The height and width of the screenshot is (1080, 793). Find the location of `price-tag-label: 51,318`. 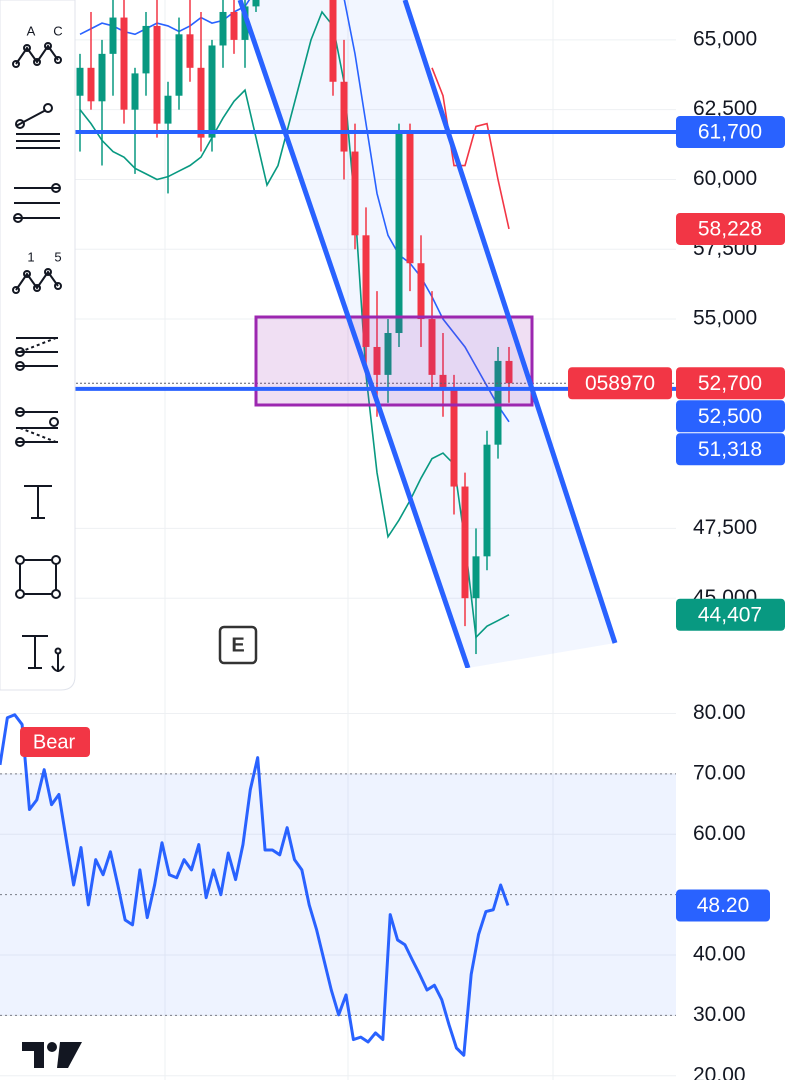

price-tag-label: 51,318 is located at coordinates (730, 449).